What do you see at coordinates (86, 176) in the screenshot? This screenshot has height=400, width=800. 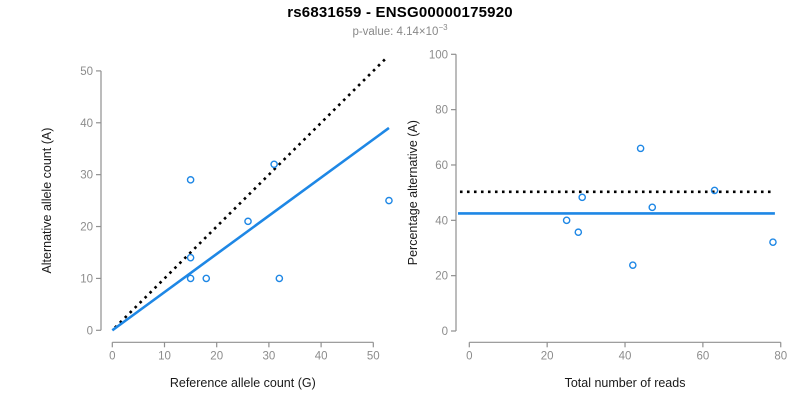 I see `y-tick-label: 30` at bounding box center [86, 176].